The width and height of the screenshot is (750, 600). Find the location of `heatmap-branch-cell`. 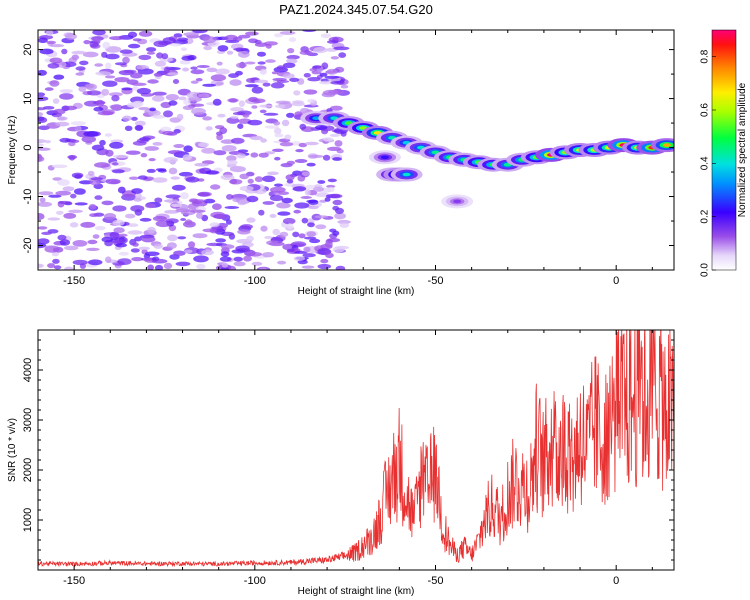

heatmap-branch-cell is located at coordinates (384, 157).